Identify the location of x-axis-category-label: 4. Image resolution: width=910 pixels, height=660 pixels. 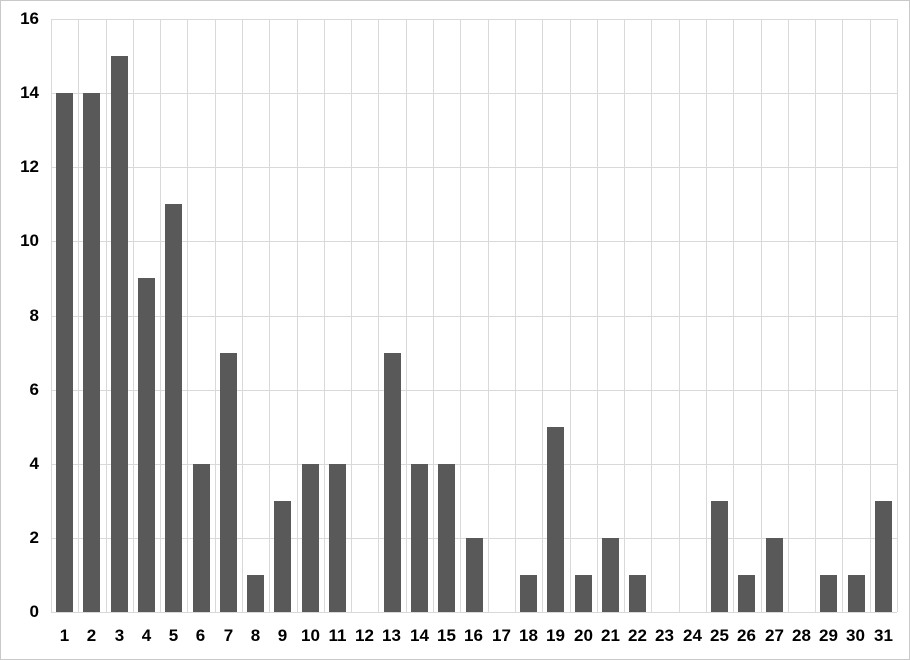
(146, 635).